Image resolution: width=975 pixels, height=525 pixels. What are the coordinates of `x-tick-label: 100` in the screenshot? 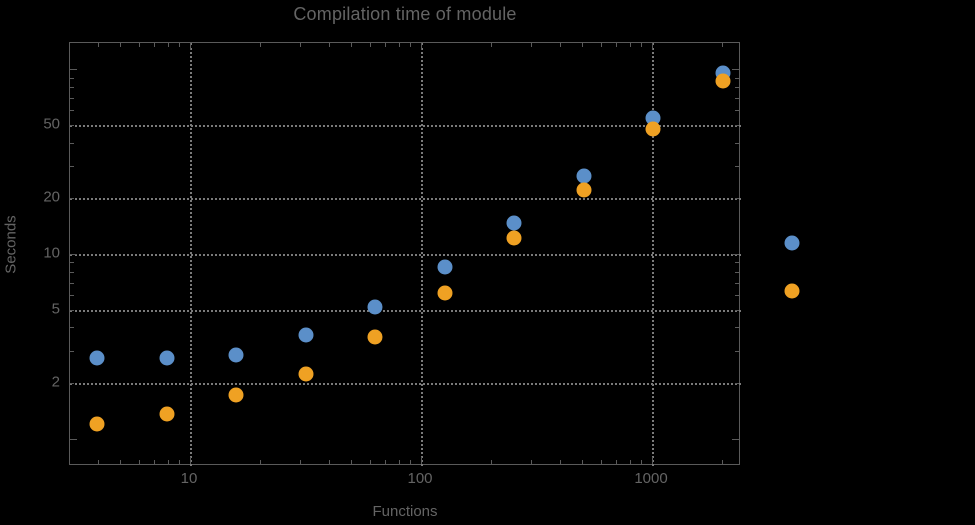 It's located at (420, 478).